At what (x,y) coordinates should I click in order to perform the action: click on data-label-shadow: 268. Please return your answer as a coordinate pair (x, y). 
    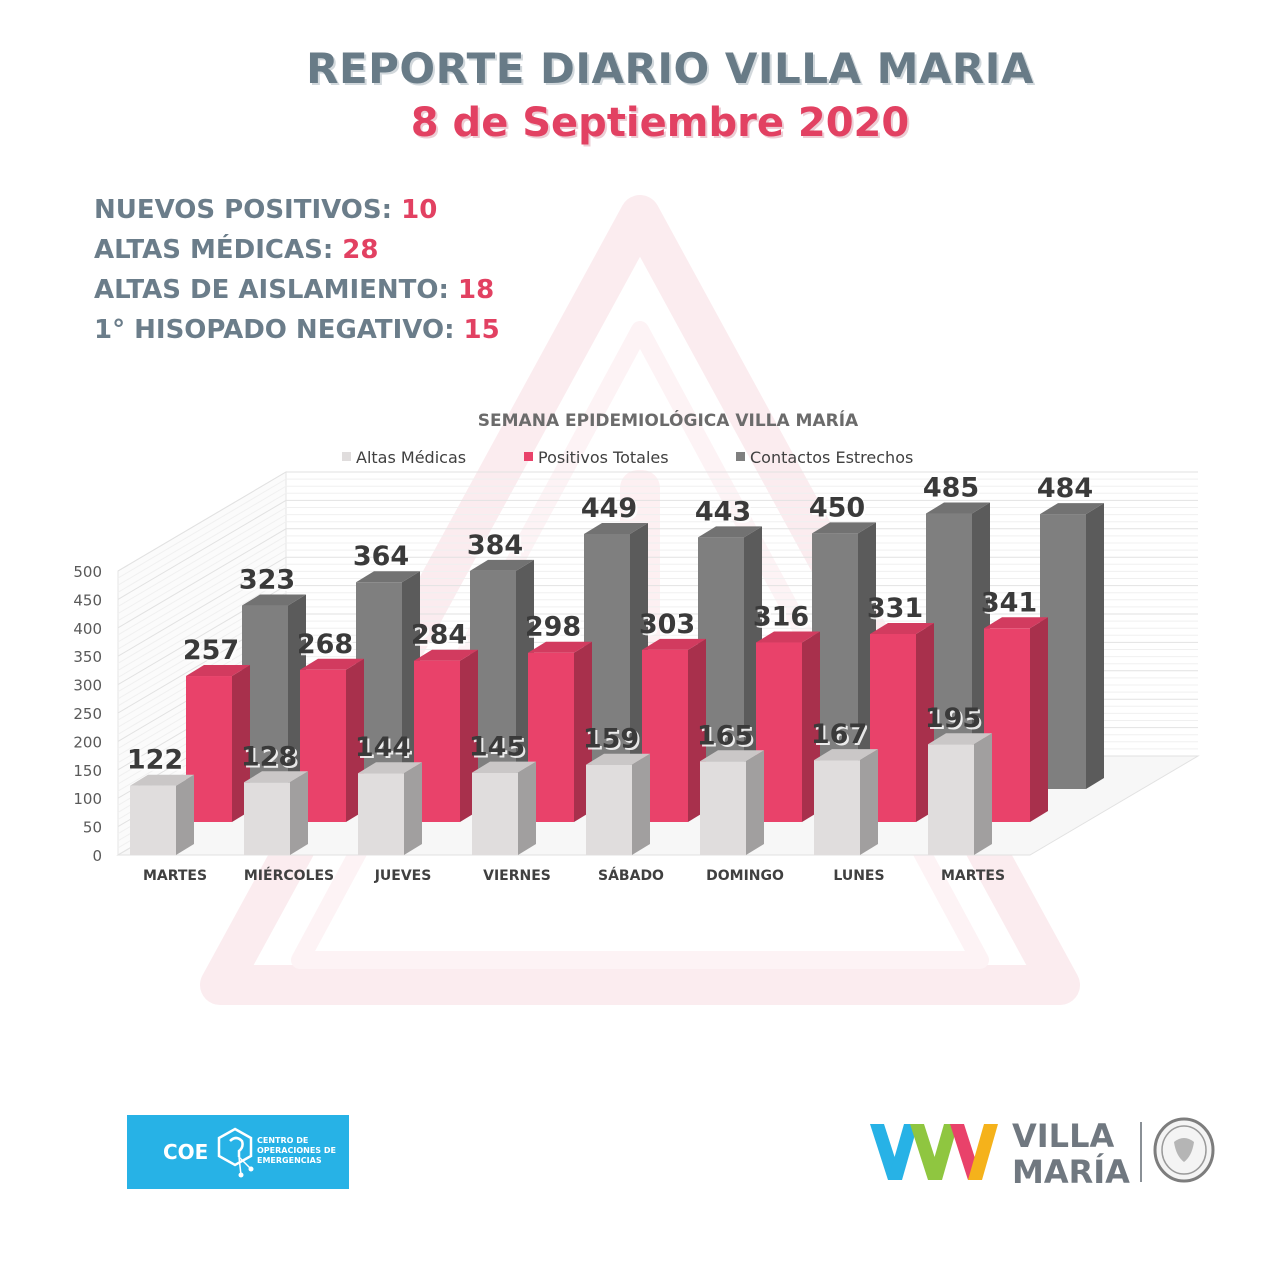
    Looking at the image, I should click on (327, 646).